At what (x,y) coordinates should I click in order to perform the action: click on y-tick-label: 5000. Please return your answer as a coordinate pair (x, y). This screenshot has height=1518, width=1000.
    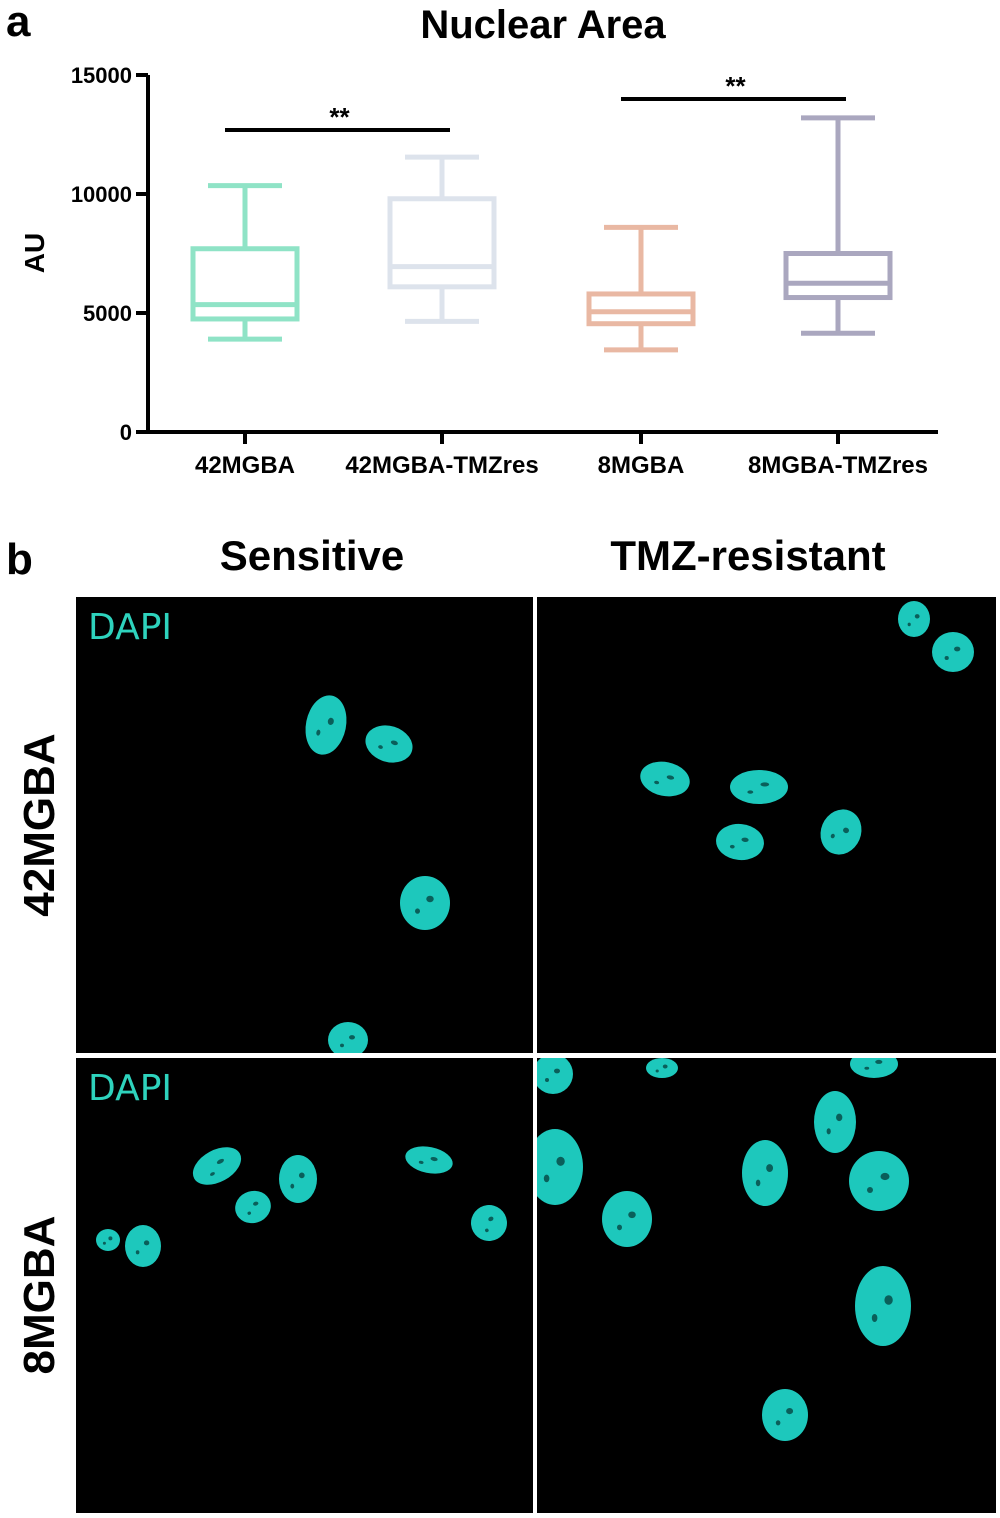
    Looking at the image, I should click on (107, 313).